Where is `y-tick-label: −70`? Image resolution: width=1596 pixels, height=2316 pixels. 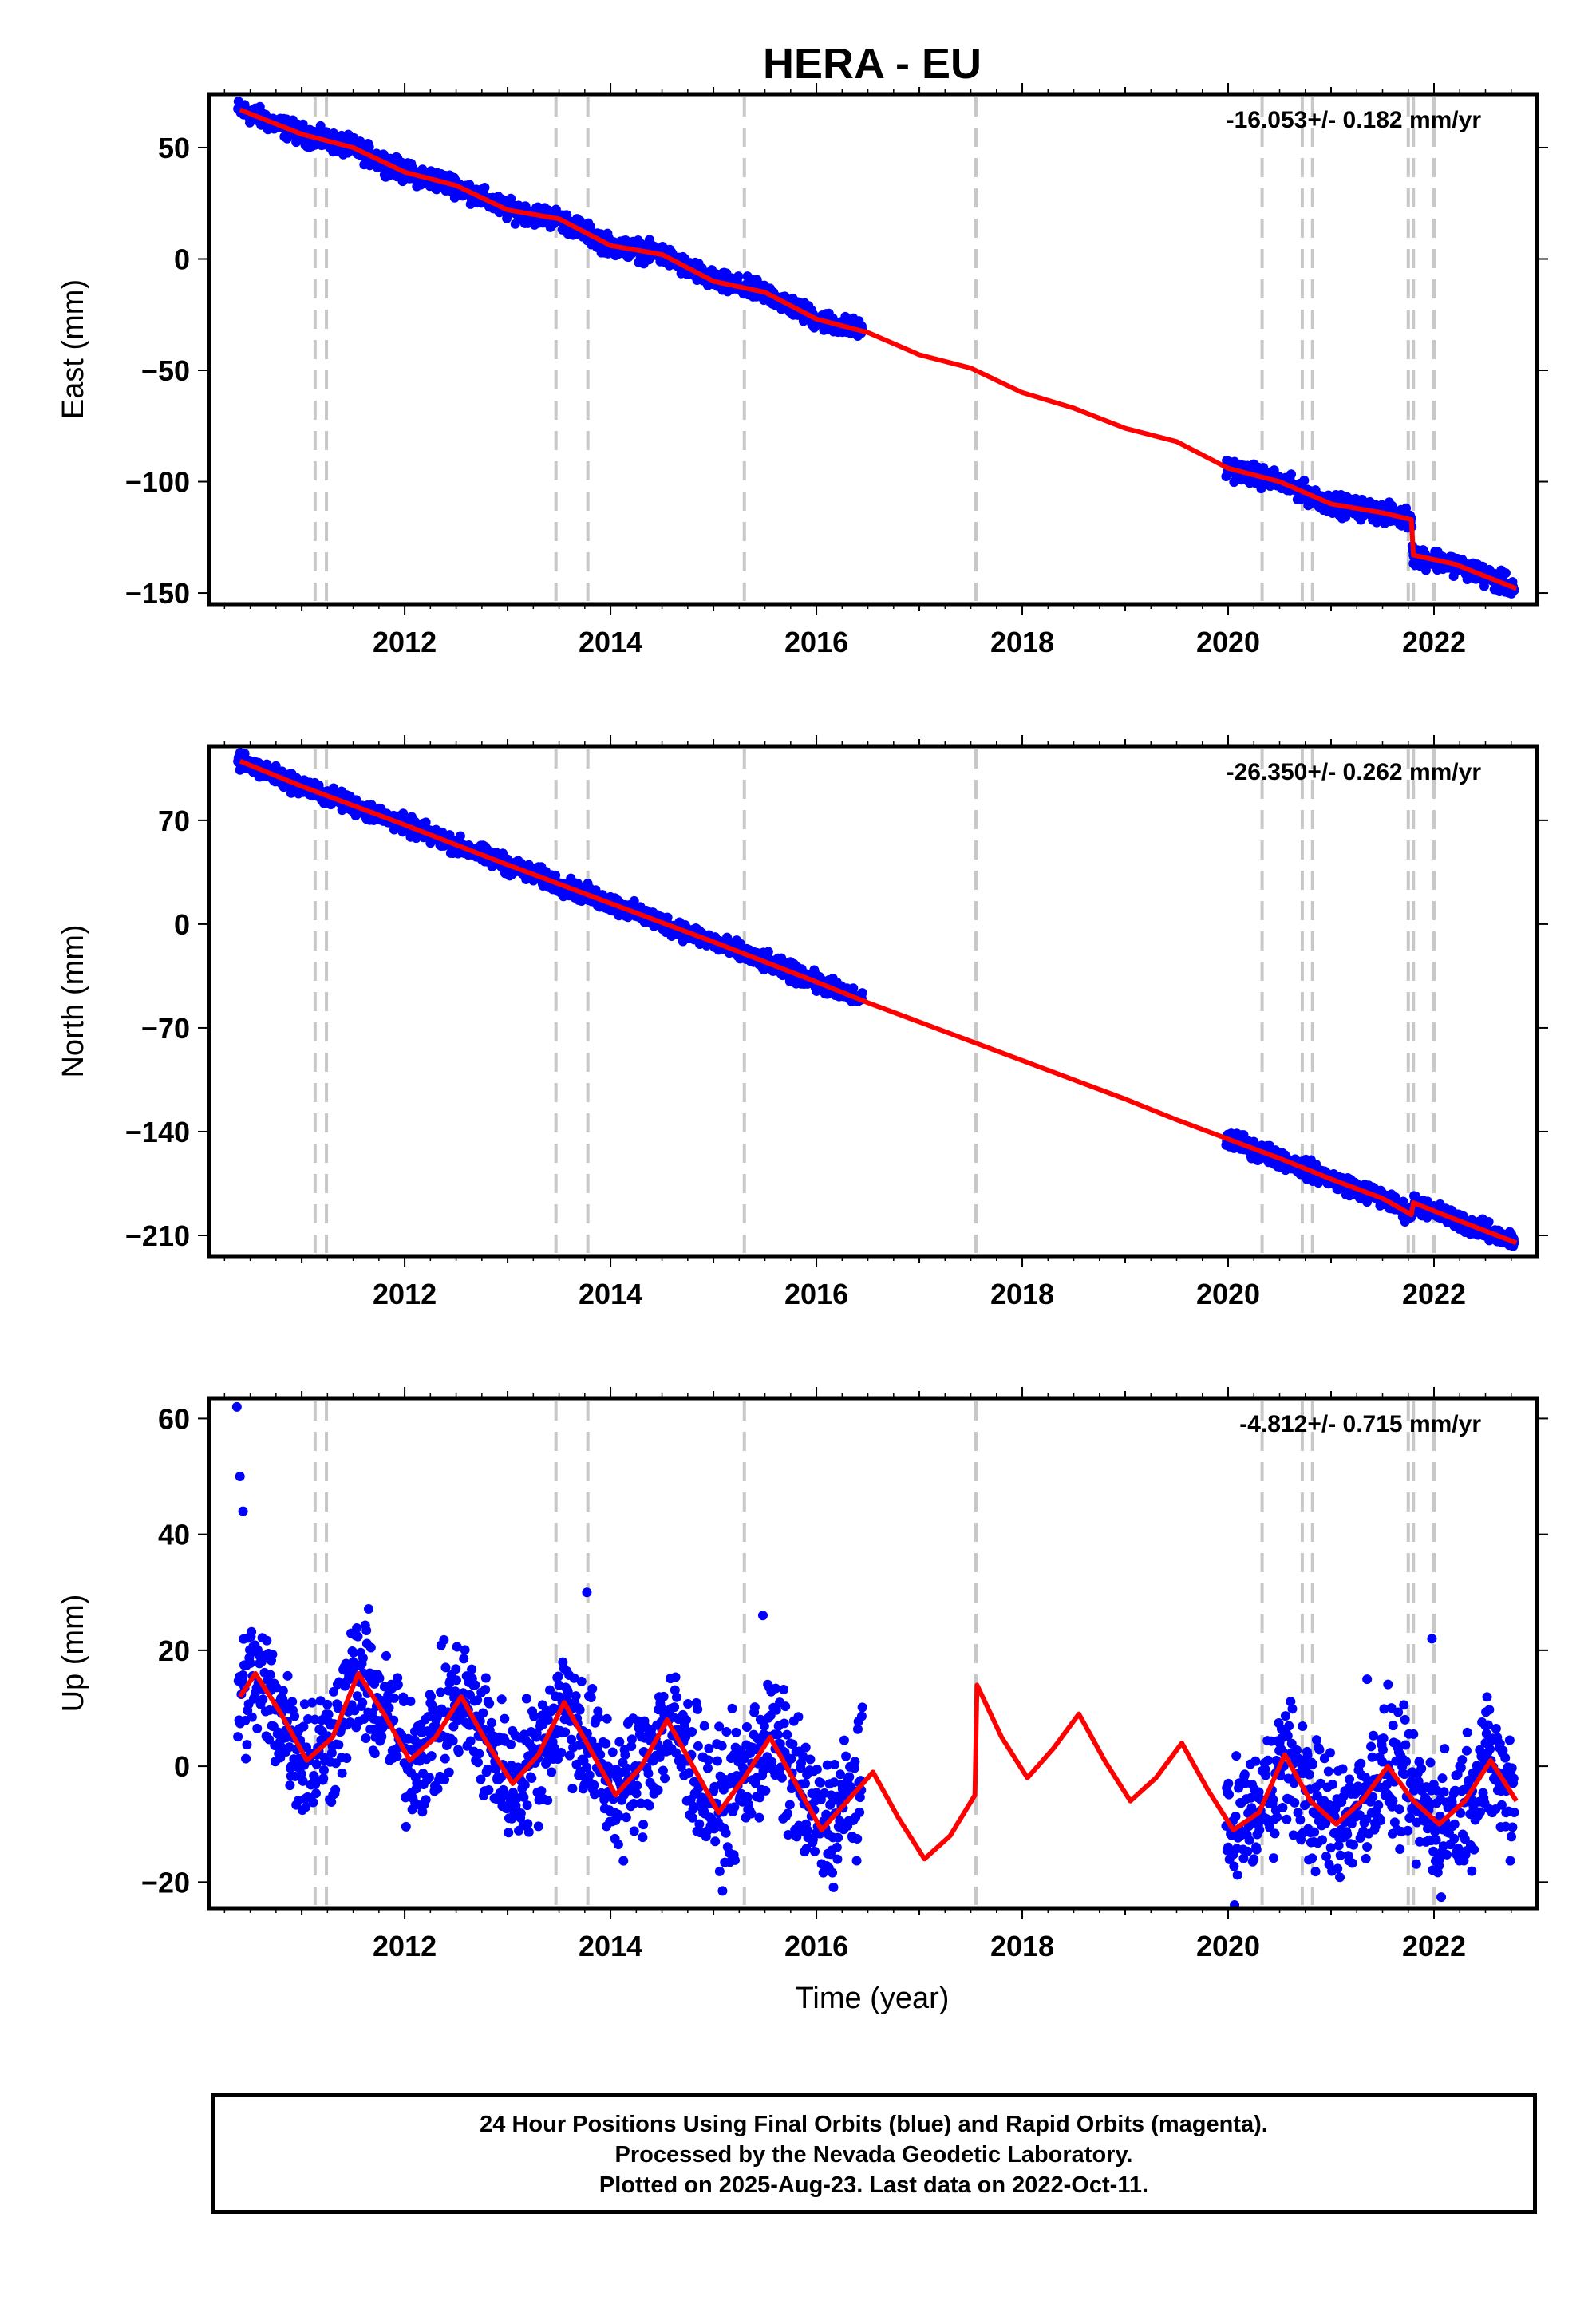 y-tick-label: −70 is located at coordinates (165, 1028).